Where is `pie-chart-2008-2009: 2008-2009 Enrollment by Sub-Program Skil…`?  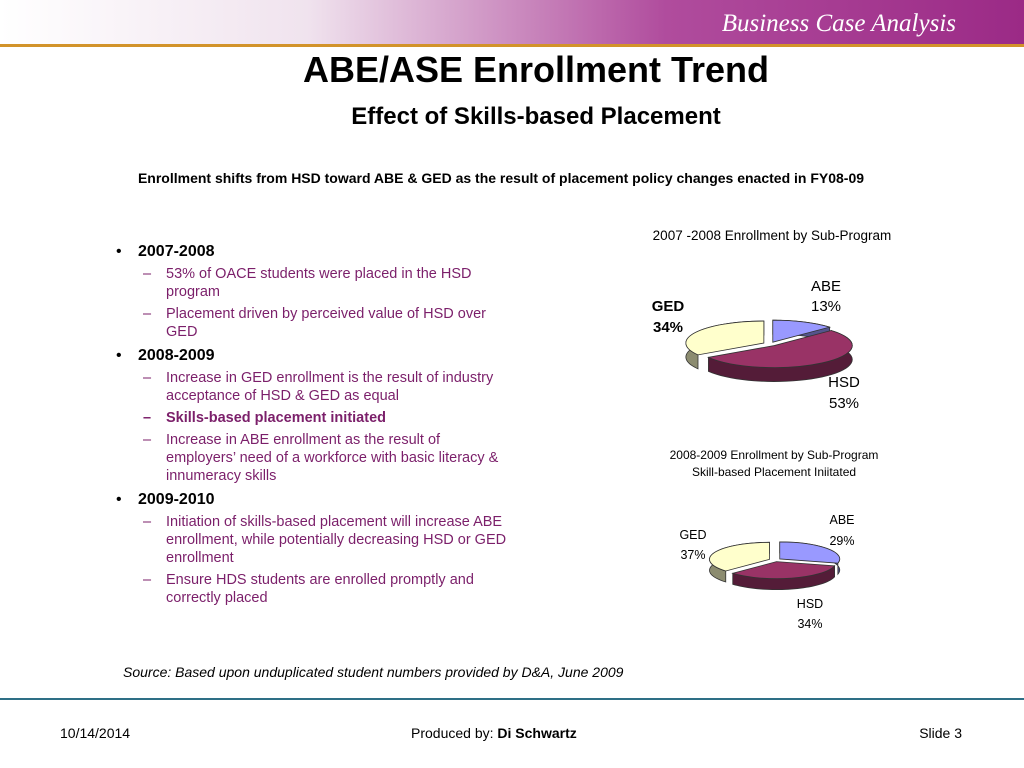
pie-chart-2008-2009: 2008-2009 Enrollment by Sub-Program Skil… is located at coordinates (775, 537).